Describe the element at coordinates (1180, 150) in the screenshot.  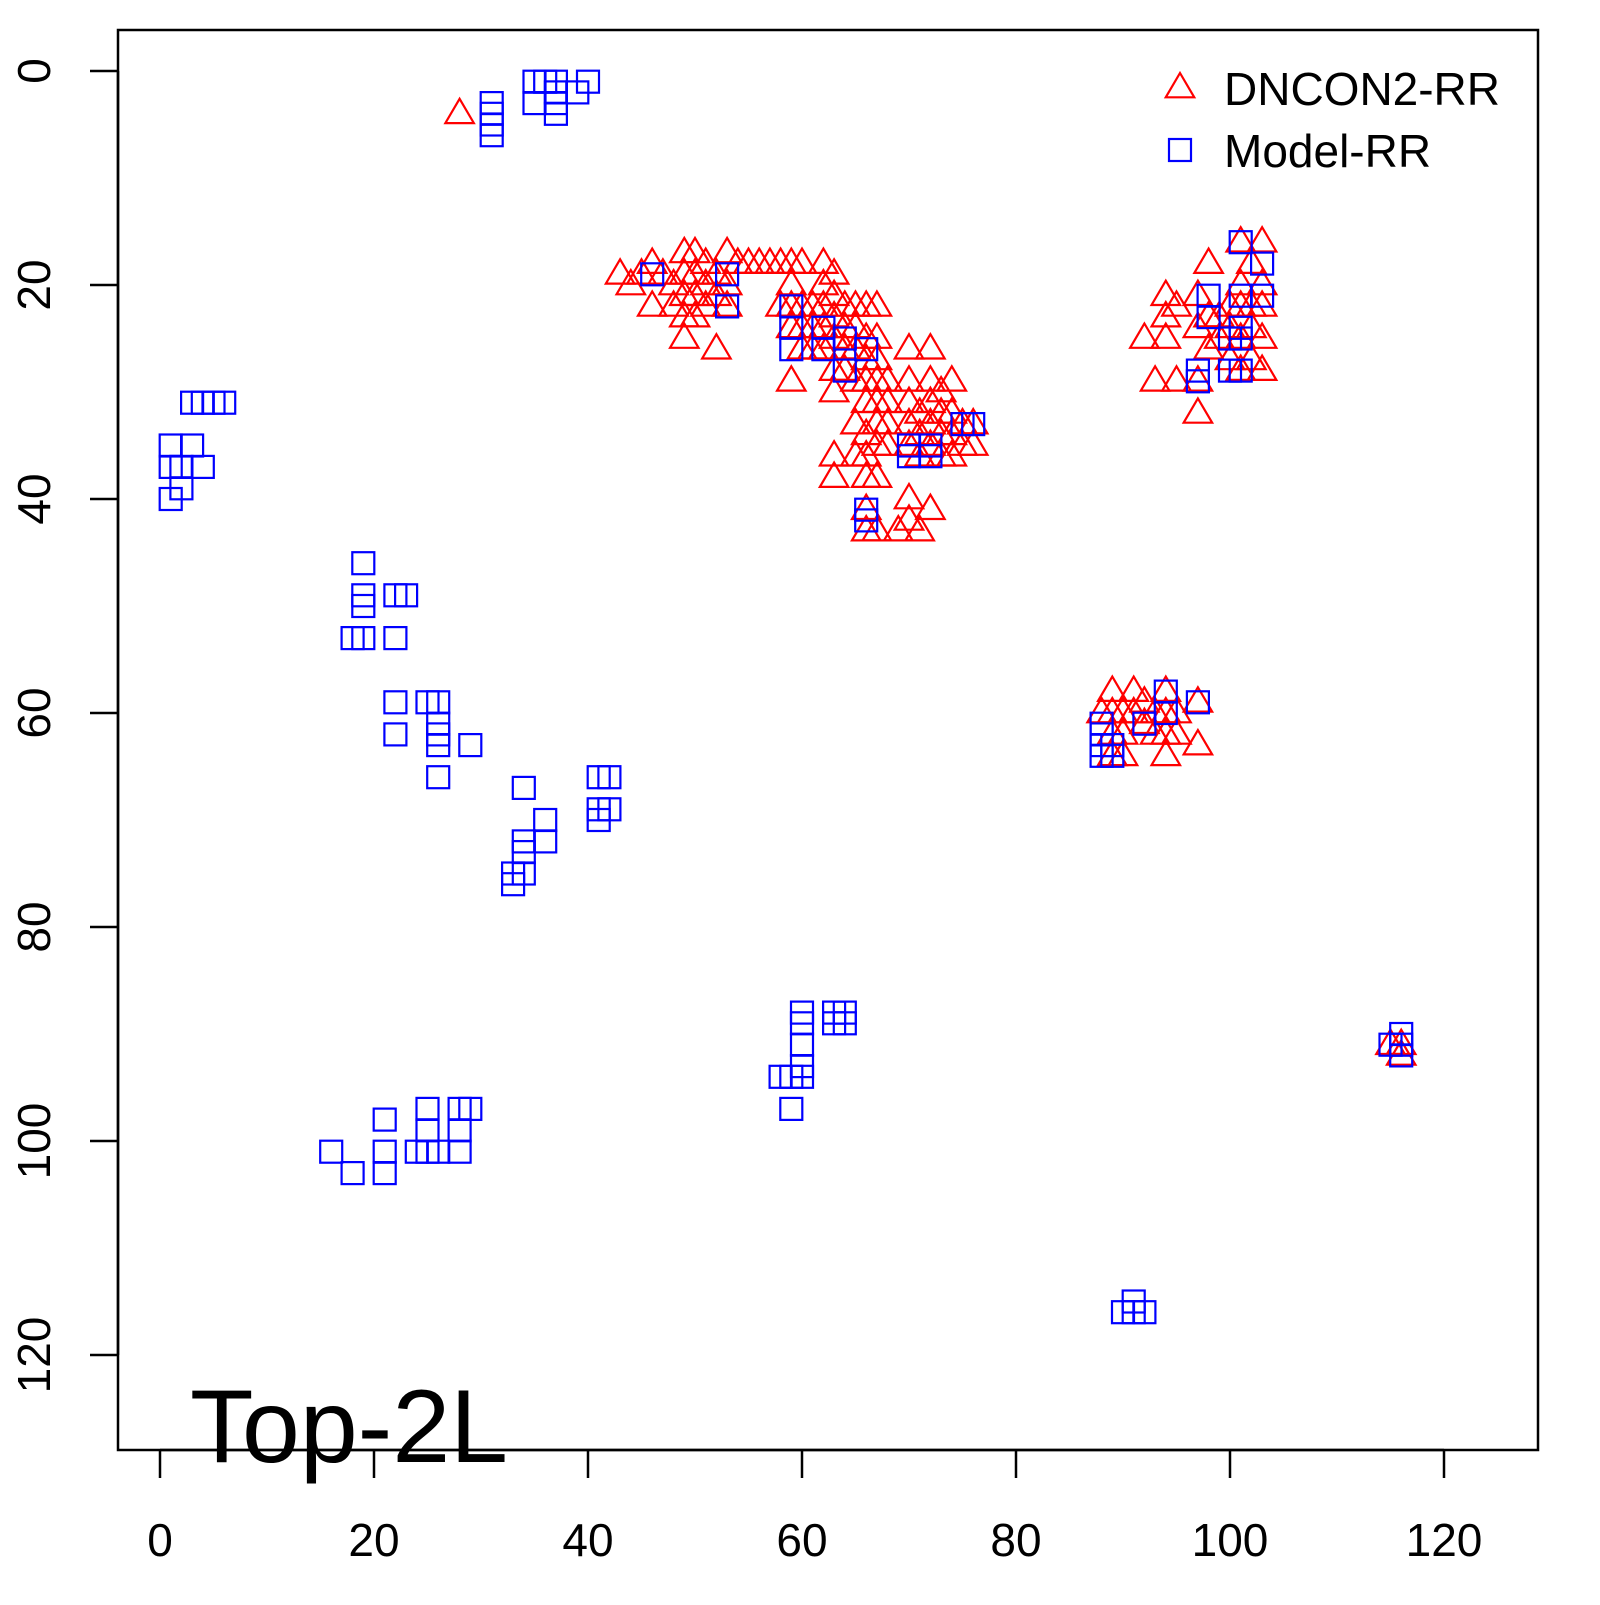
I see `legend-marker-square` at that location.